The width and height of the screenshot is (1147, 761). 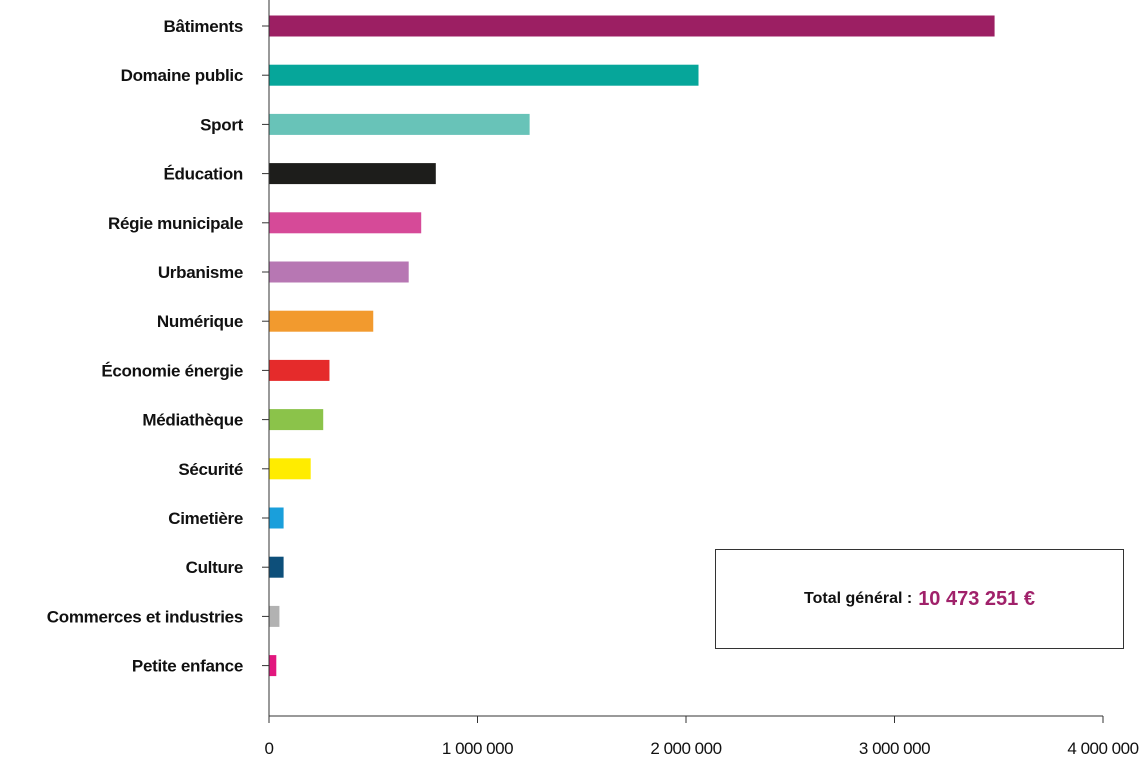 What do you see at coordinates (858, 598) in the screenshot?
I see `total-label: Total général :` at bounding box center [858, 598].